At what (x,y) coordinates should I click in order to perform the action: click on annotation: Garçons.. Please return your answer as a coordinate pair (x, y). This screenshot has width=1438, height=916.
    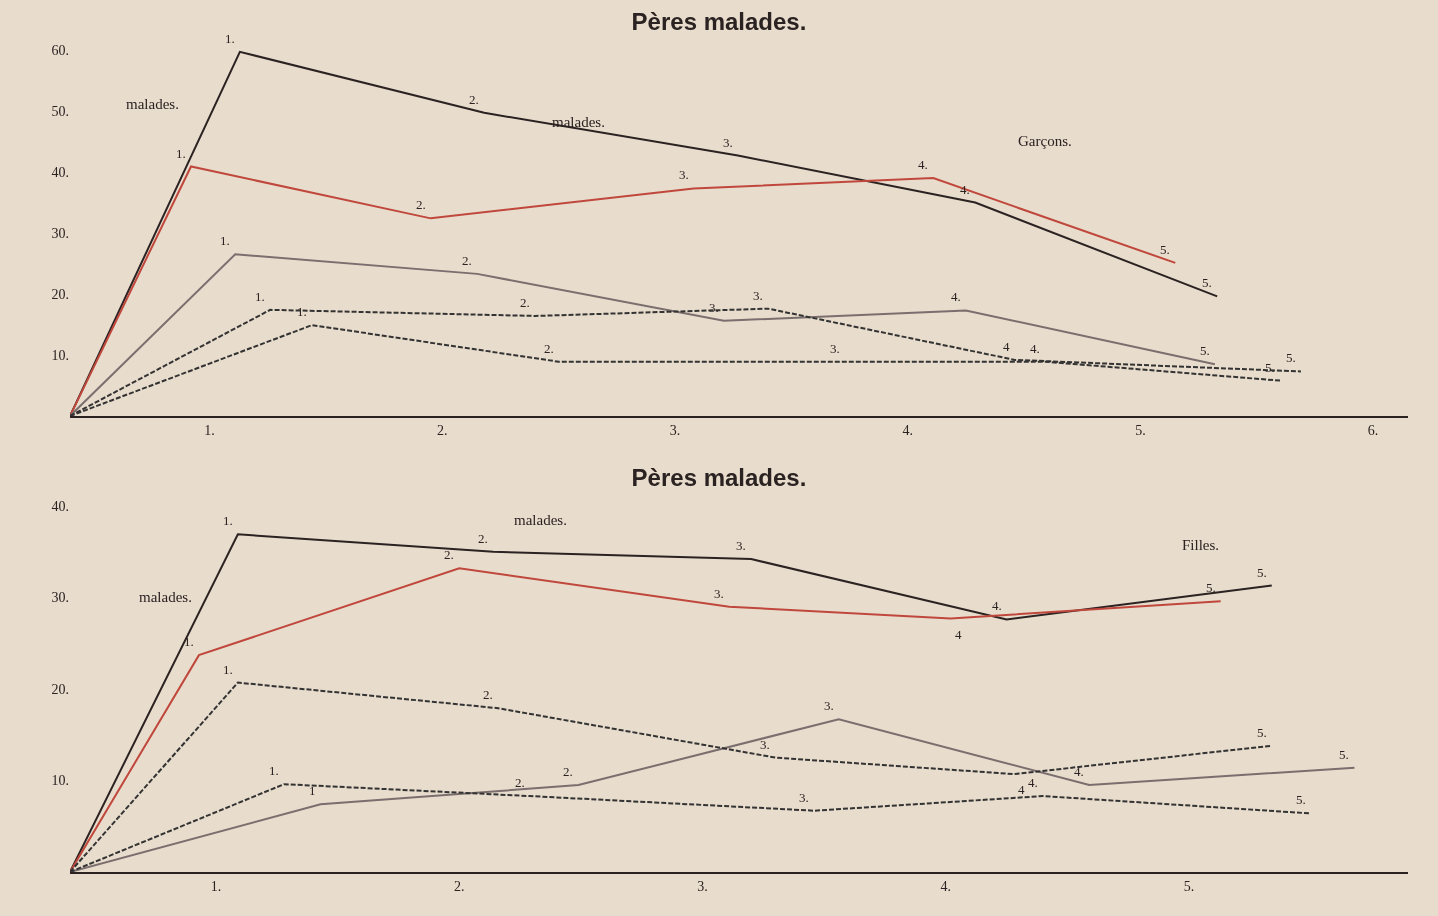
    Looking at the image, I should click on (1045, 141).